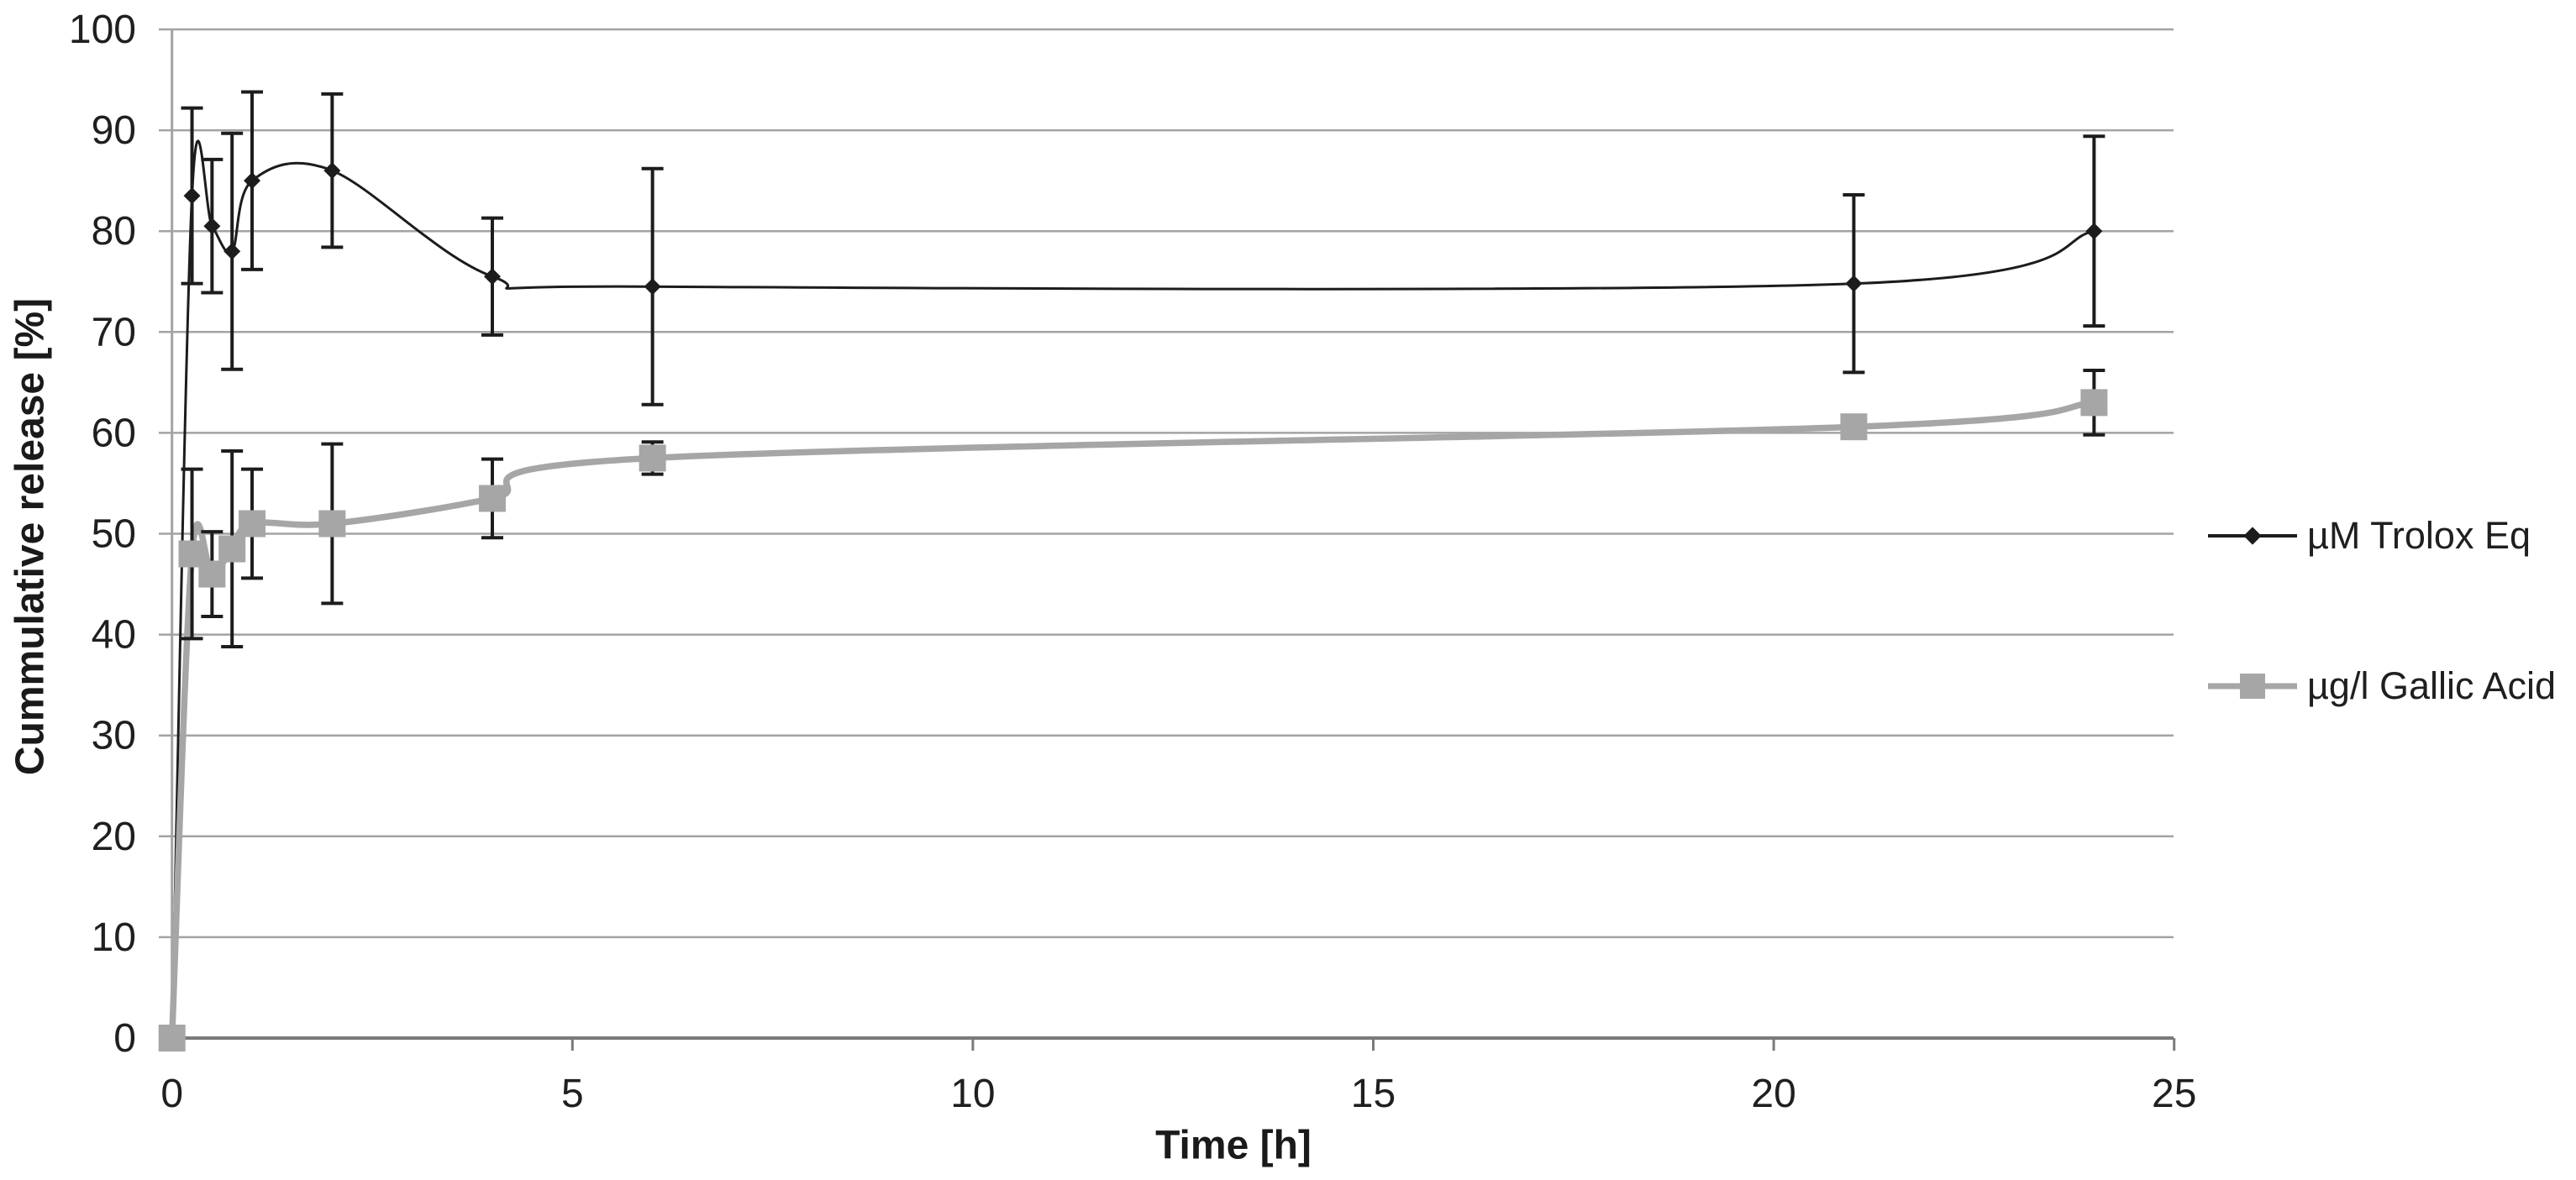 The height and width of the screenshot is (1180, 2576). Describe the element at coordinates (114, 433) in the screenshot. I see `y-tick-label: 60` at that location.